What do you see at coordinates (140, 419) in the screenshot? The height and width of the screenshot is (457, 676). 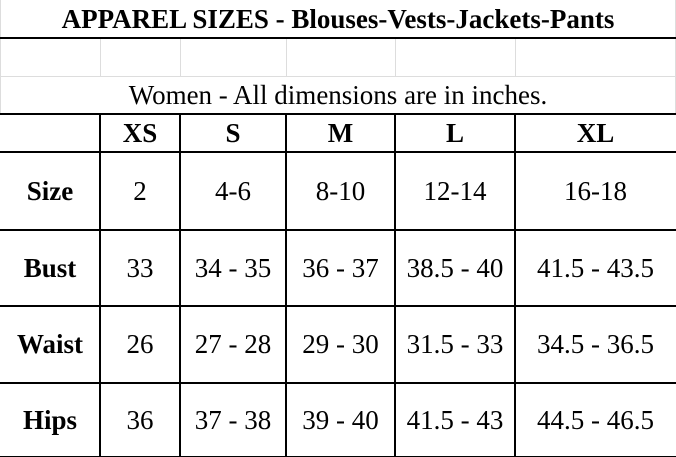 I see `table-cell: 36` at bounding box center [140, 419].